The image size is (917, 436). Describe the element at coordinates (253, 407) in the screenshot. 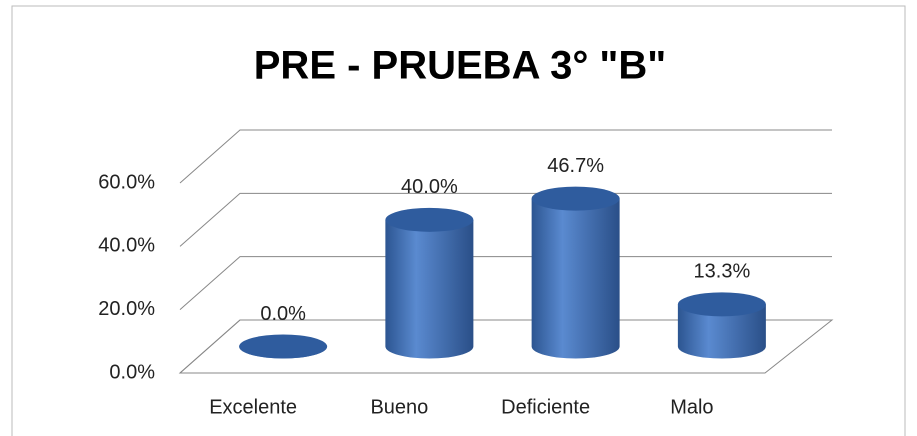

I see `x-tick-label: Excelente` at that location.